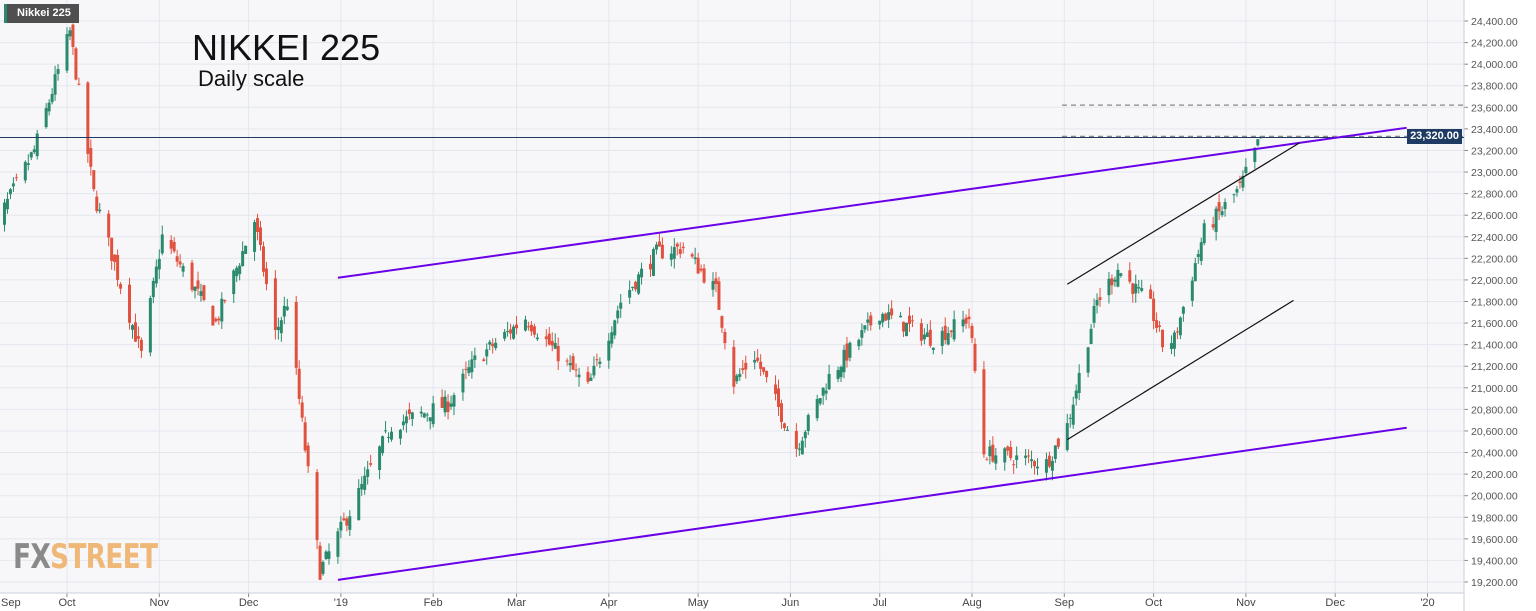 The width and height of the screenshot is (1536, 611). Describe the element at coordinates (1494, 151) in the screenshot. I see `y-tick-label: 23,200.00` at that location.